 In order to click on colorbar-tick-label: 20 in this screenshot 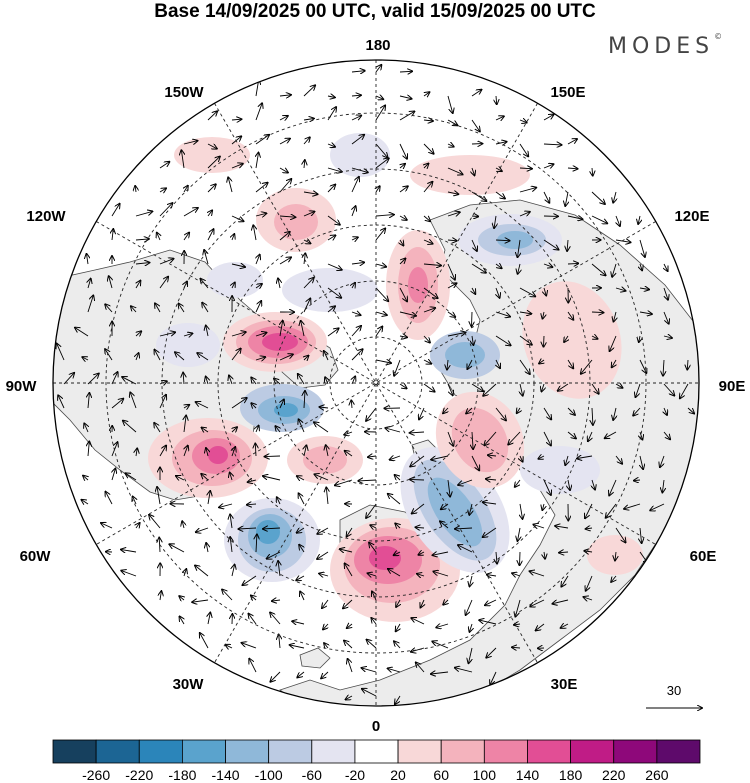, I will do `click(398, 775)`.